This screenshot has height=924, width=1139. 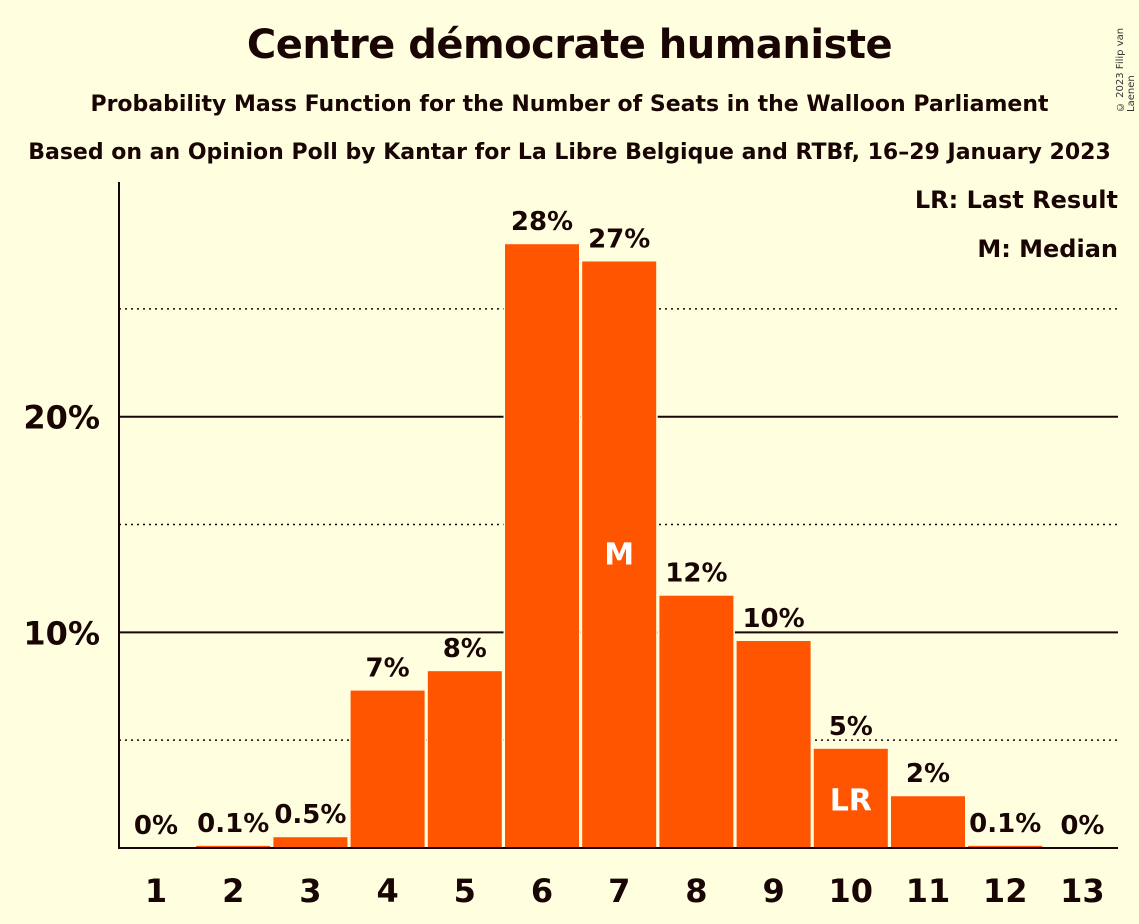 What do you see at coordinates (1082, 891) in the screenshot?
I see `x-tick-label: 13` at bounding box center [1082, 891].